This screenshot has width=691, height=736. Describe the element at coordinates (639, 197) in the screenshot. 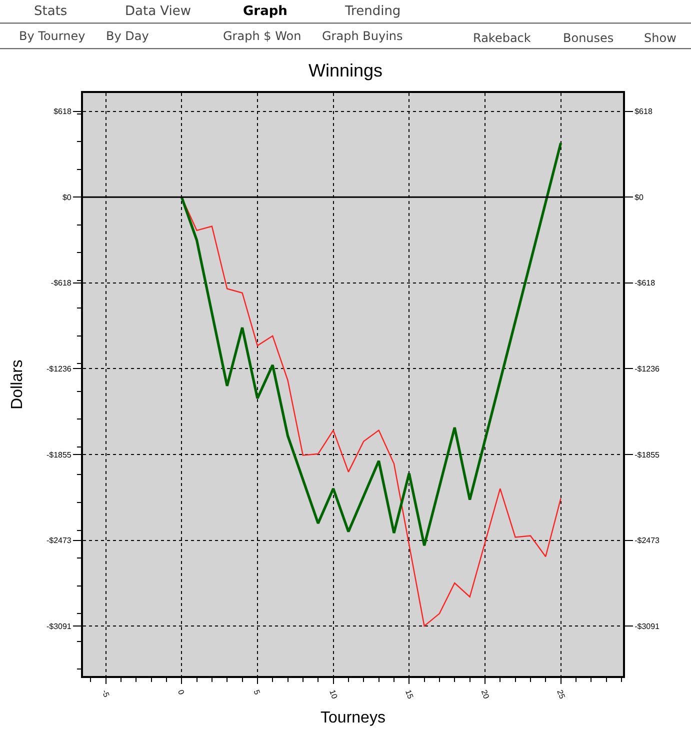

I see `y2-tick-label: $0` at that location.